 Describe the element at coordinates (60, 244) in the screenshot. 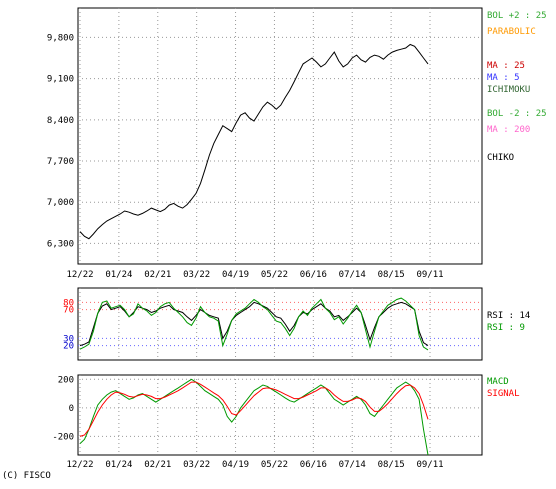

I see `y-tick-label: 6,300` at that location.